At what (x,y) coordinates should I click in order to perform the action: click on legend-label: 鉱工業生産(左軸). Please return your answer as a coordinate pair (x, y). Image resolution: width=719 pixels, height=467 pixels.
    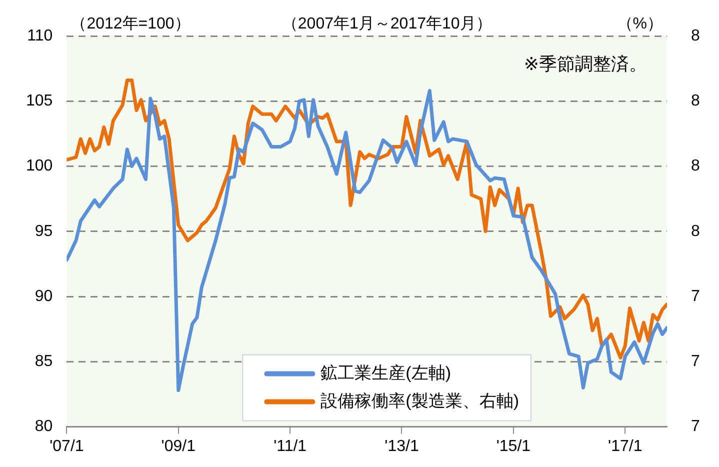
    Looking at the image, I should click on (386, 372).